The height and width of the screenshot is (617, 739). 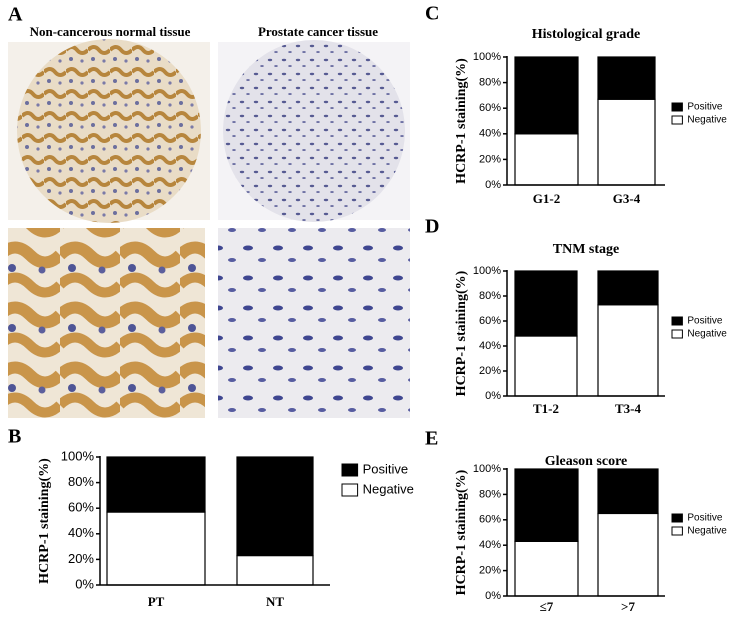 What do you see at coordinates (546, 408) in the screenshot?
I see `x-tick-label: T1-2` at bounding box center [546, 408].